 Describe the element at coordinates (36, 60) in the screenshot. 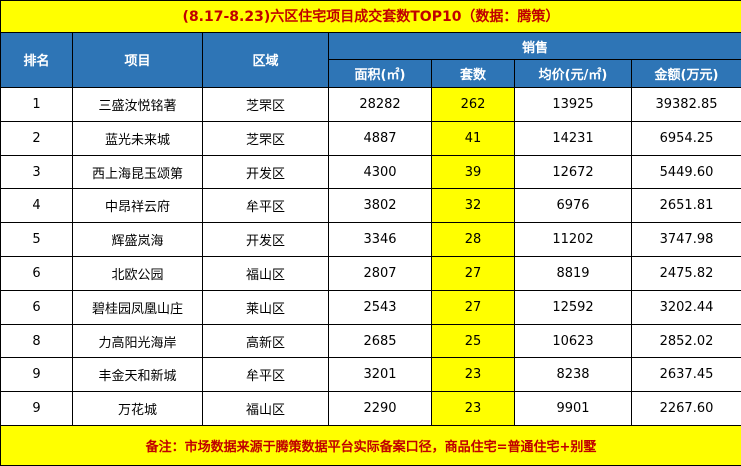

I see `header-rank: 排名` at that location.